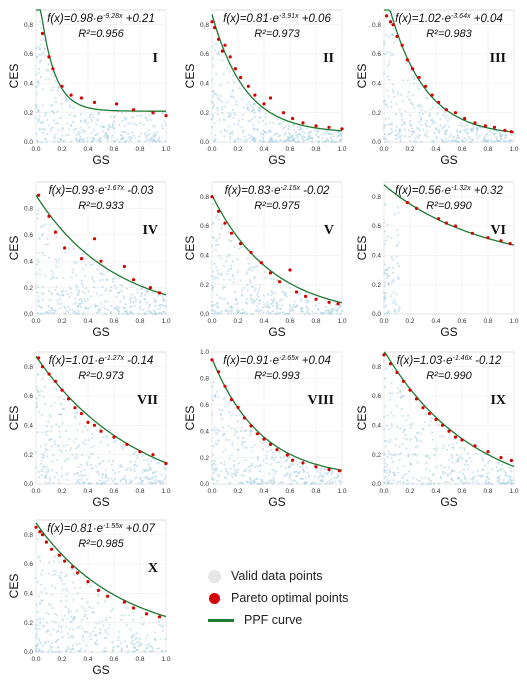 The width and height of the screenshot is (527, 683). What do you see at coordinates (383, 149) in the screenshot?
I see `x-tick-label: 0.0` at bounding box center [383, 149].